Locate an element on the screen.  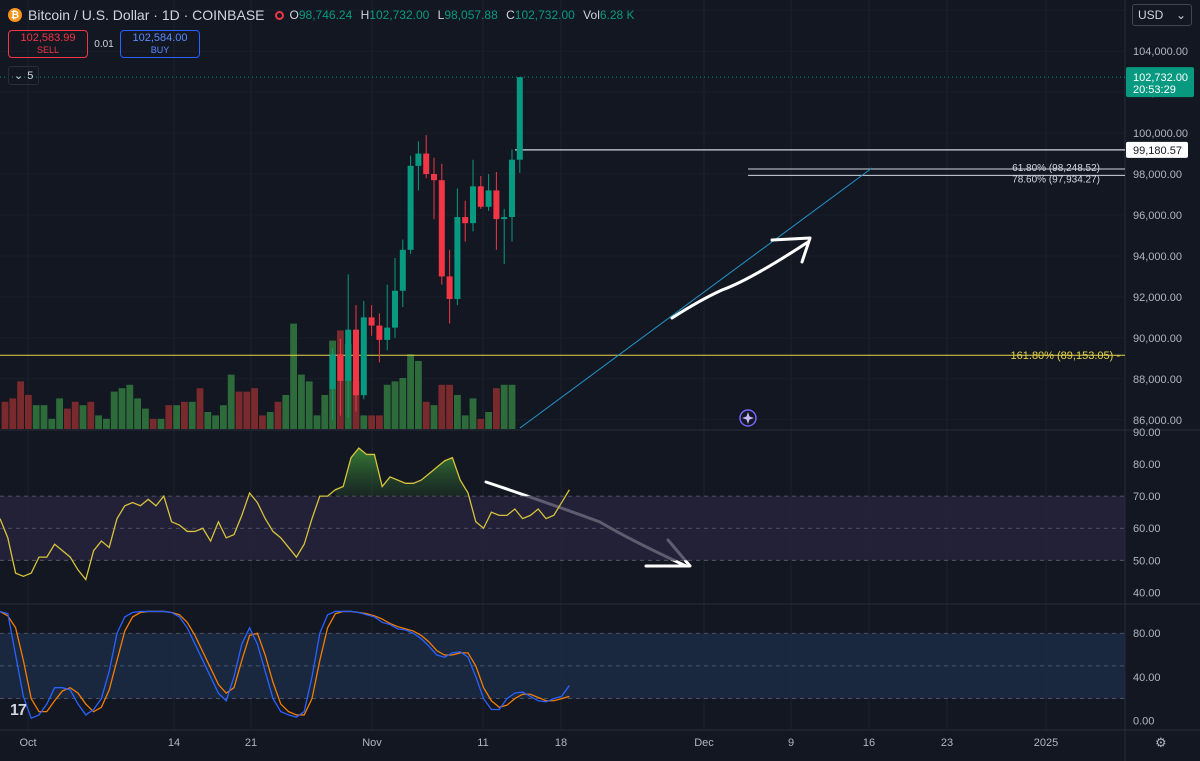
market-status-icon is located at coordinates (279, 15).